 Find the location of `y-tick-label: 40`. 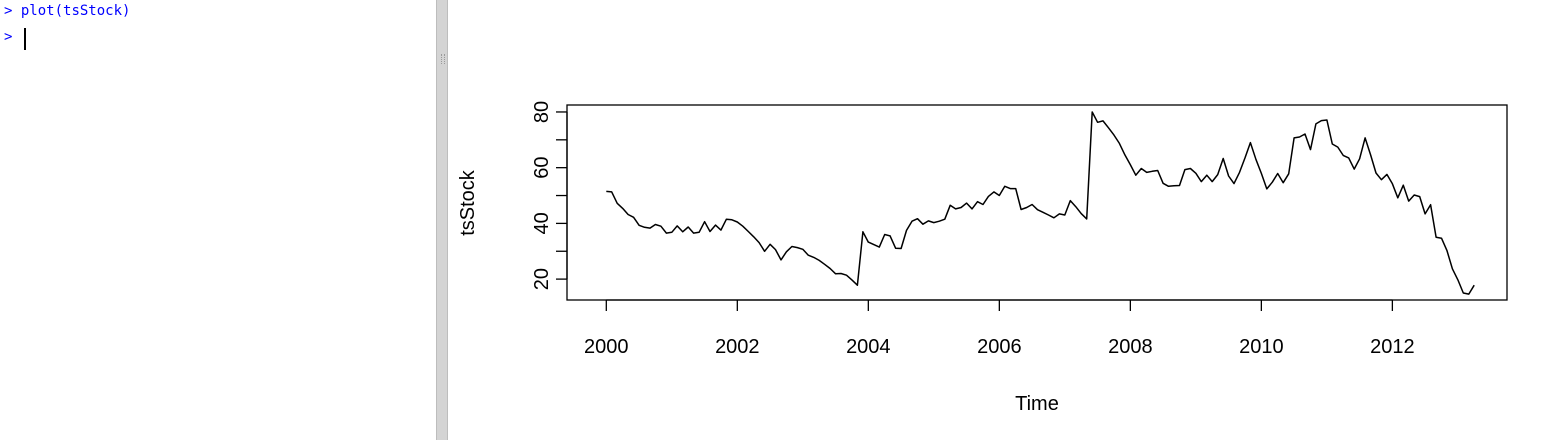

y-tick-label: 40 is located at coordinates (542, 223).